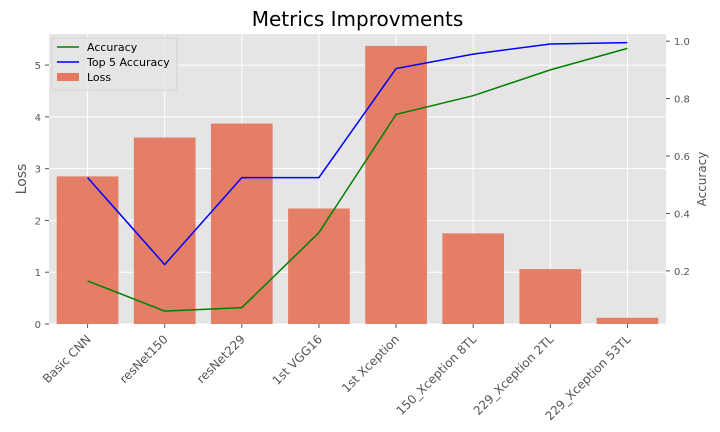 Image resolution: width=720 pixels, height=432 pixels. I want to click on y-tick-label: 3, so click(38, 170).